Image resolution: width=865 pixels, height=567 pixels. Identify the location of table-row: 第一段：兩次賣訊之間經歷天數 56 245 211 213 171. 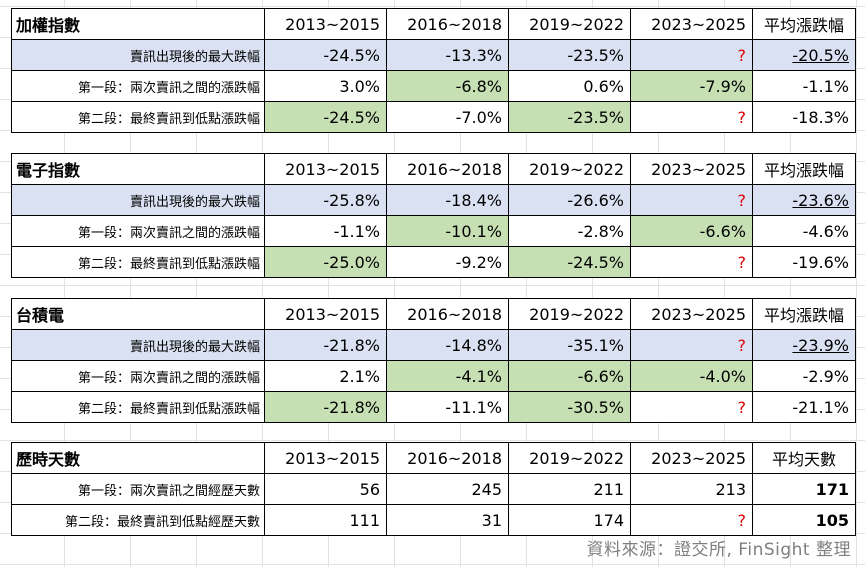
(433, 489).